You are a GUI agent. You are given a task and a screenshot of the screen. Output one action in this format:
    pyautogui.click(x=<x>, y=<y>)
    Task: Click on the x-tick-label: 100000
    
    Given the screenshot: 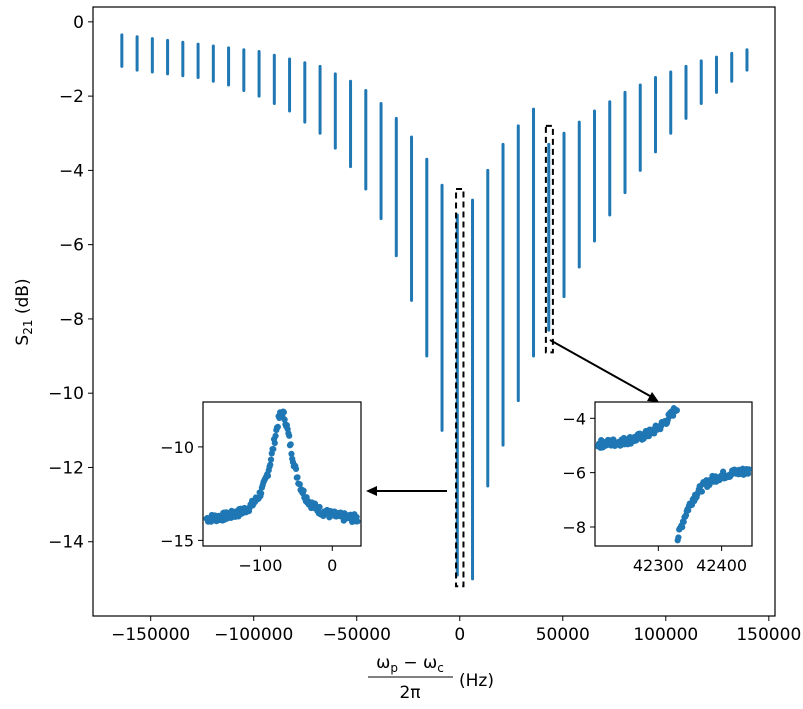 What is the action you would take?
    pyautogui.click(x=665, y=635)
    